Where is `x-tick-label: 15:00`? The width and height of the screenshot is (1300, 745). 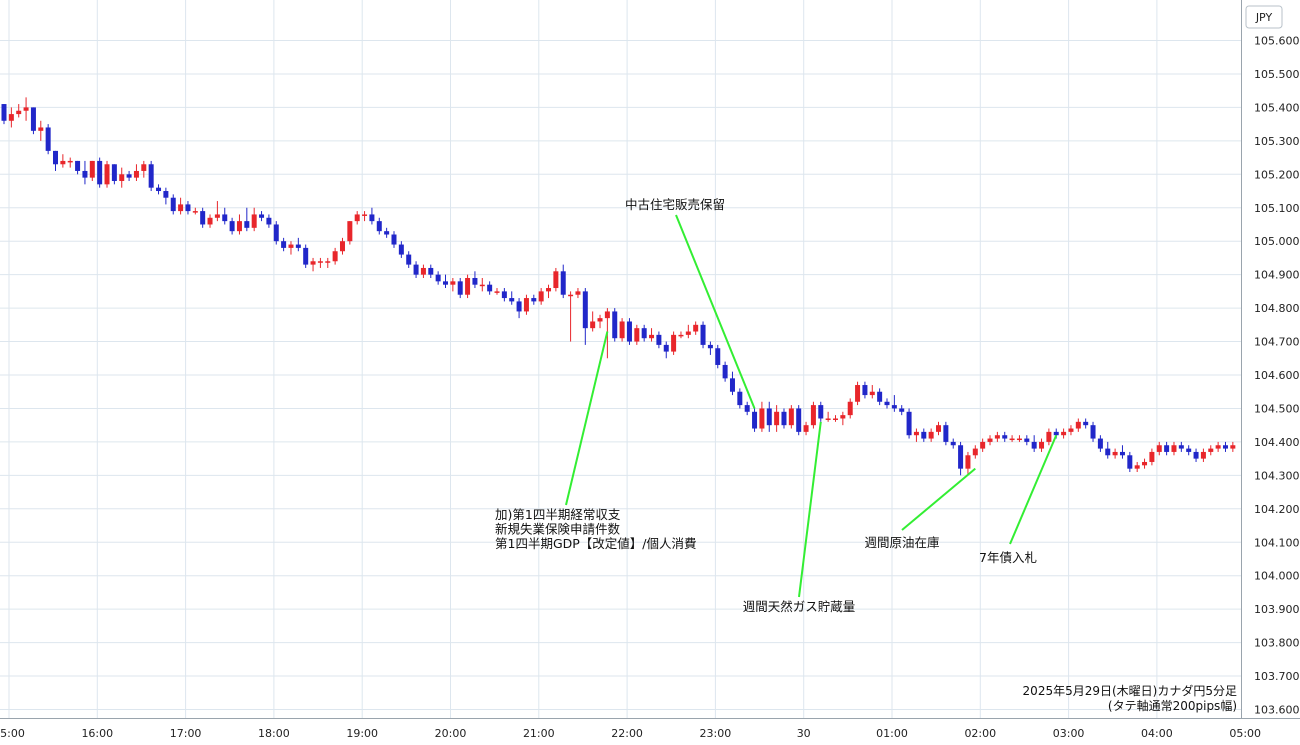
x-tick-label: 15:00 is located at coordinates (12, 733).